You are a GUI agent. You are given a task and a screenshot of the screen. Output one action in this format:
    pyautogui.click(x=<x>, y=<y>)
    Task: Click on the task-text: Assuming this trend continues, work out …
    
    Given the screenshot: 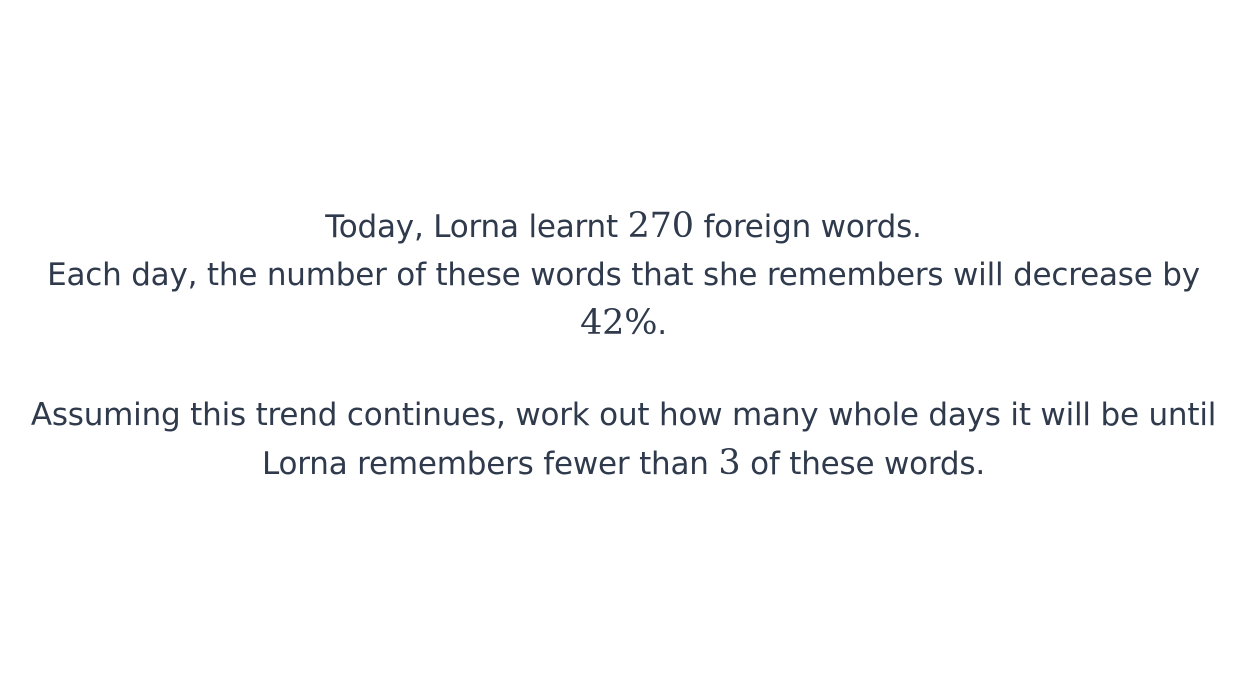 What is the action you would take?
    pyautogui.click(x=623, y=439)
    